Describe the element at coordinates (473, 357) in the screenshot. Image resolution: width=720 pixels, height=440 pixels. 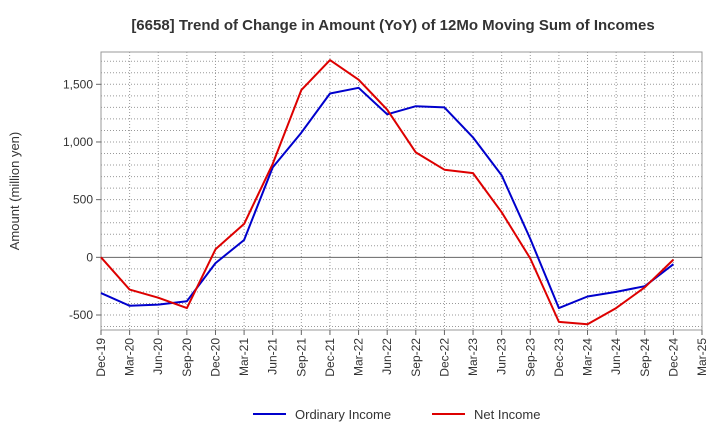
I see `x-tick-label: Mar-23` at that location.